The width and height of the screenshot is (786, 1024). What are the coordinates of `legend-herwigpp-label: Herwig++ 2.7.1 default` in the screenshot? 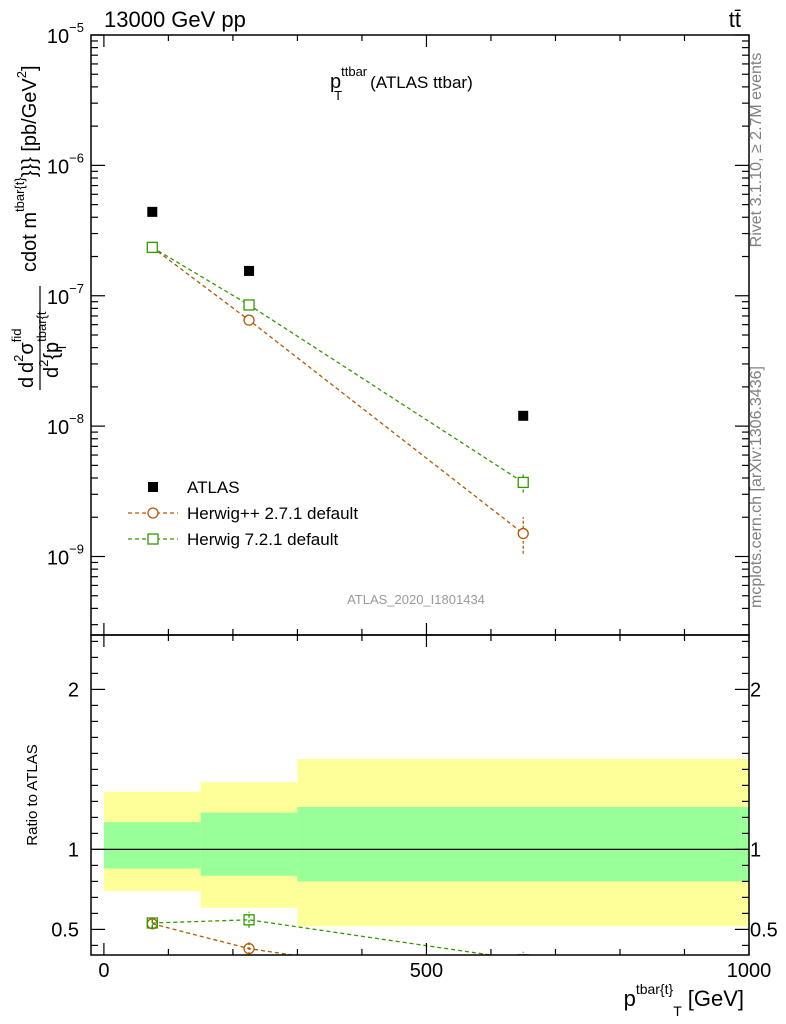 It's located at (272, 513).